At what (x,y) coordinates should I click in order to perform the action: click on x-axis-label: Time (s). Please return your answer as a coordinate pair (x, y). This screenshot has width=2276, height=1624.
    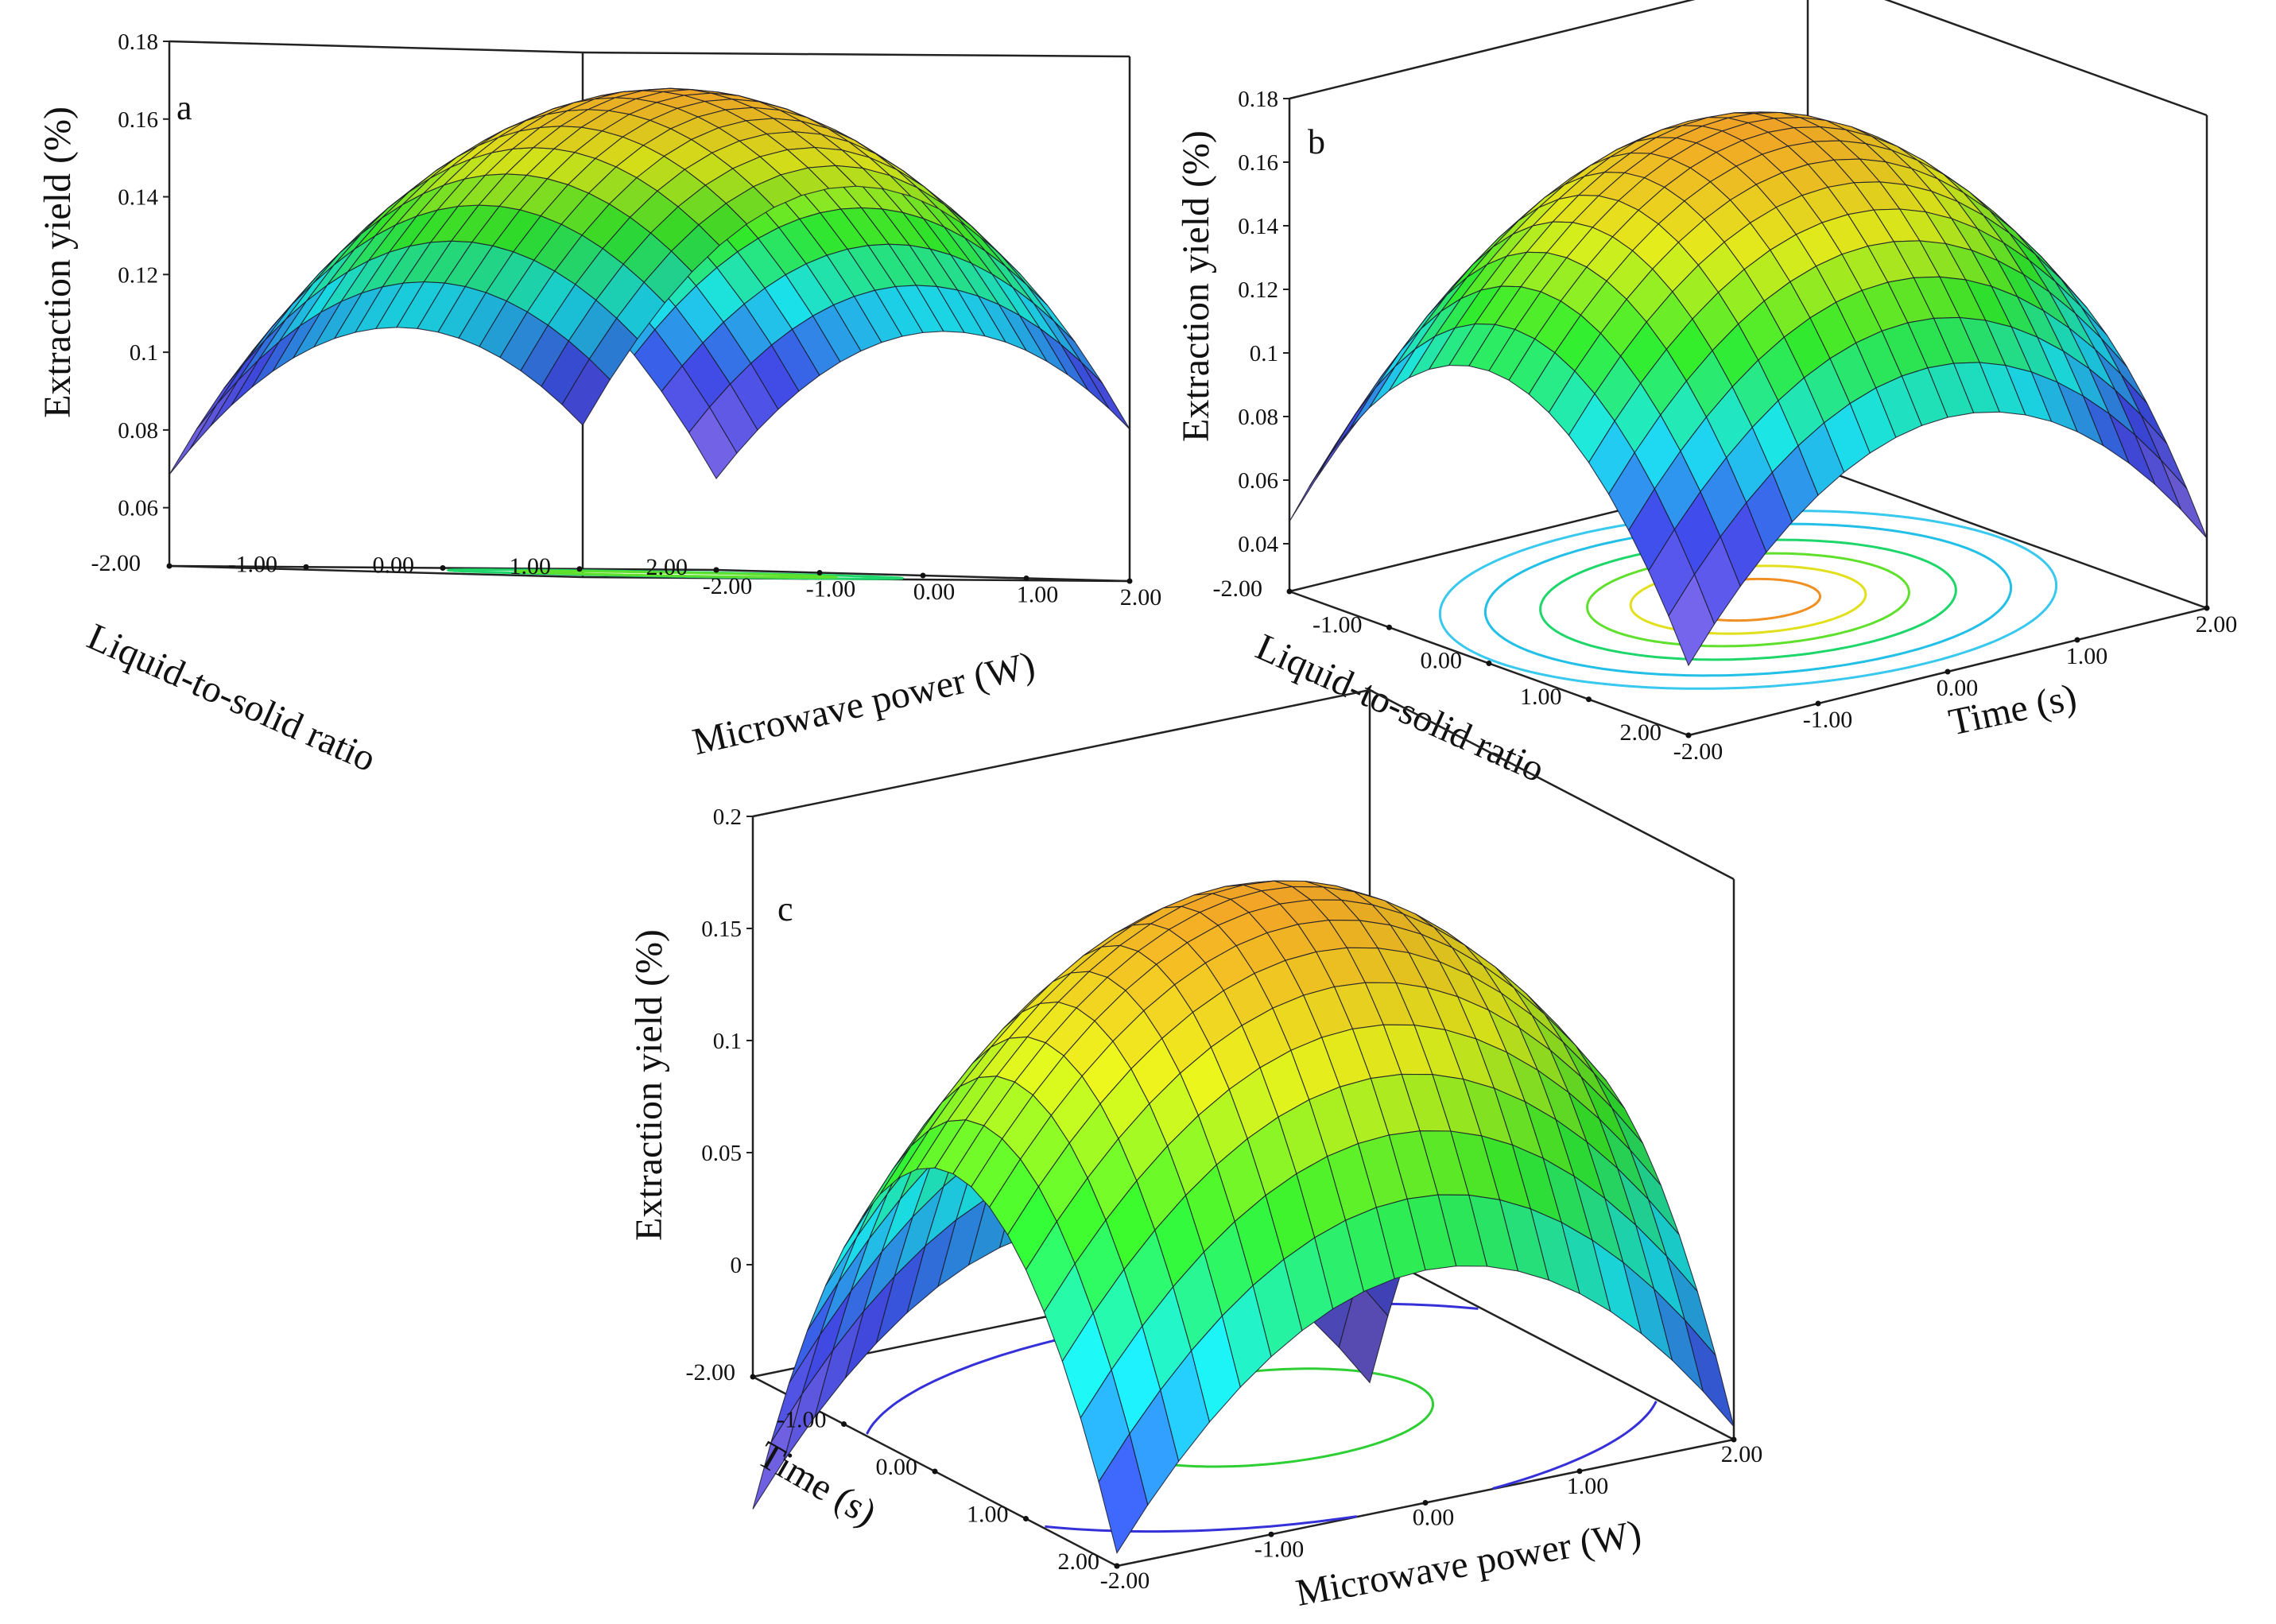
    Looking at the image, I should click on (816, 1483).